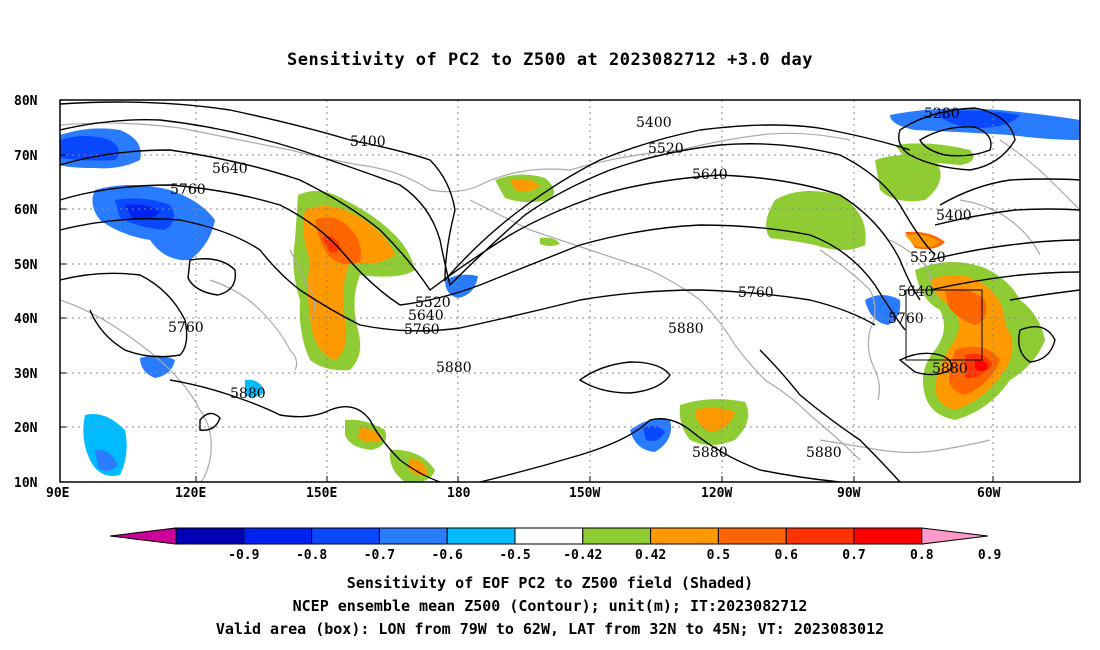 Image resolution: width=1100 pixels, height=650 pixels. Describe the element at coordinates (26, 265) in the screenshot. I see `lat-label: 50N` at that location.